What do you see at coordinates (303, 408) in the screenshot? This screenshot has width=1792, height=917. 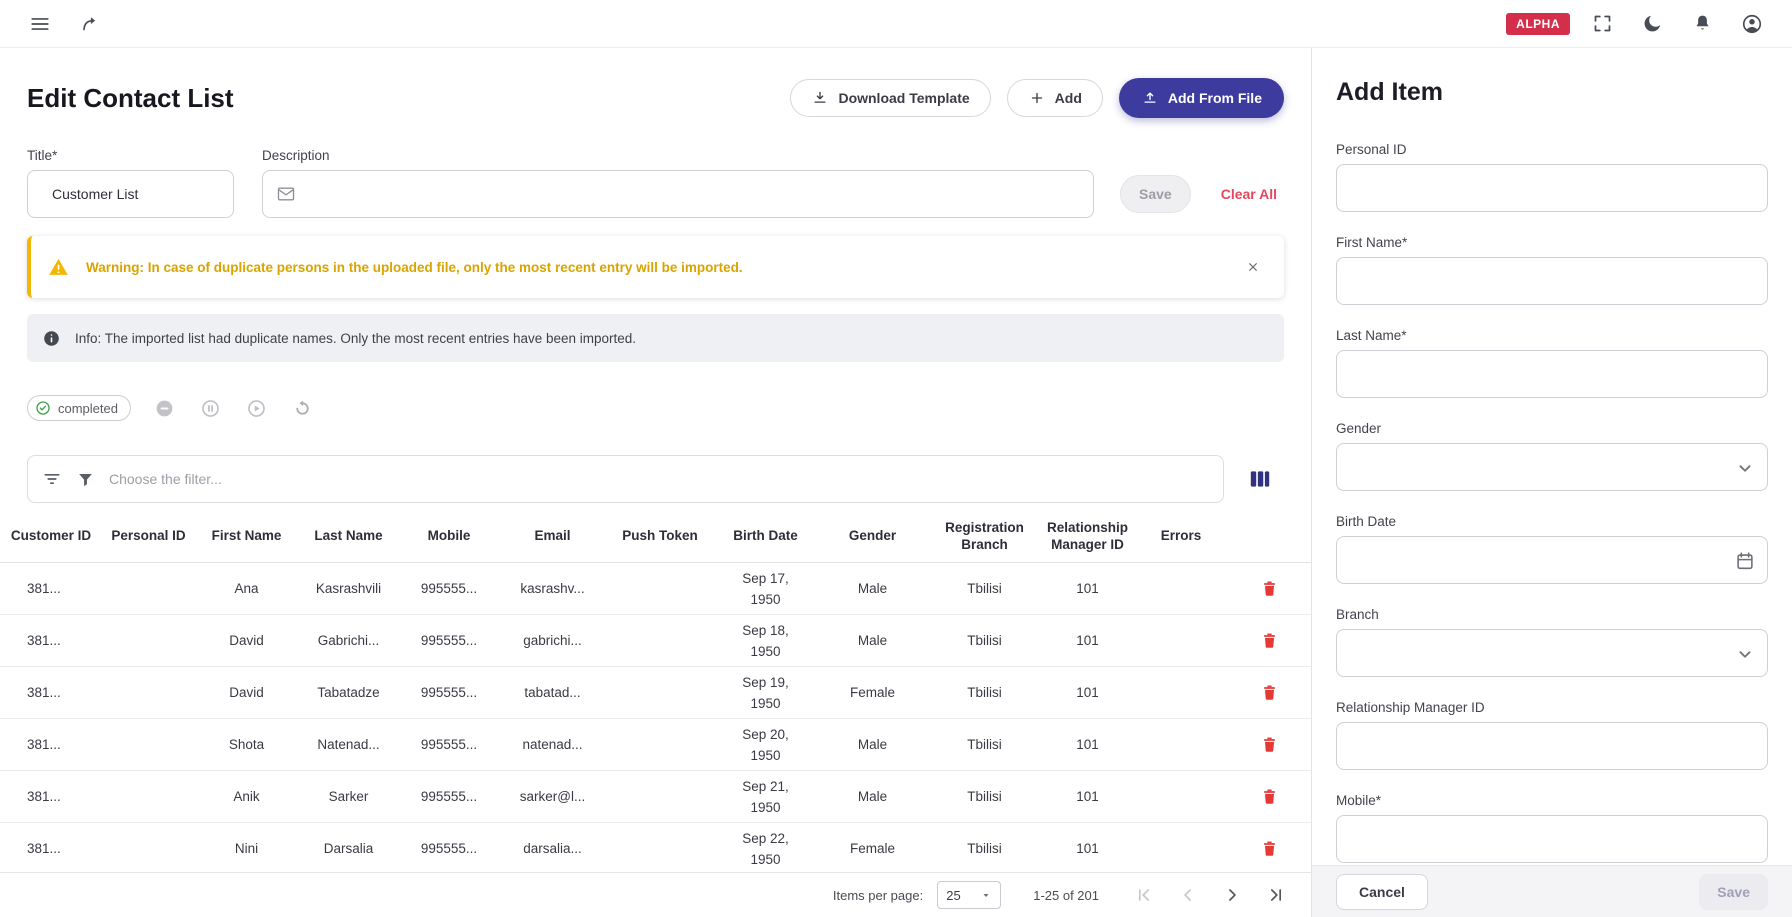 I see `replay-button` at bounding box center [303, 408].